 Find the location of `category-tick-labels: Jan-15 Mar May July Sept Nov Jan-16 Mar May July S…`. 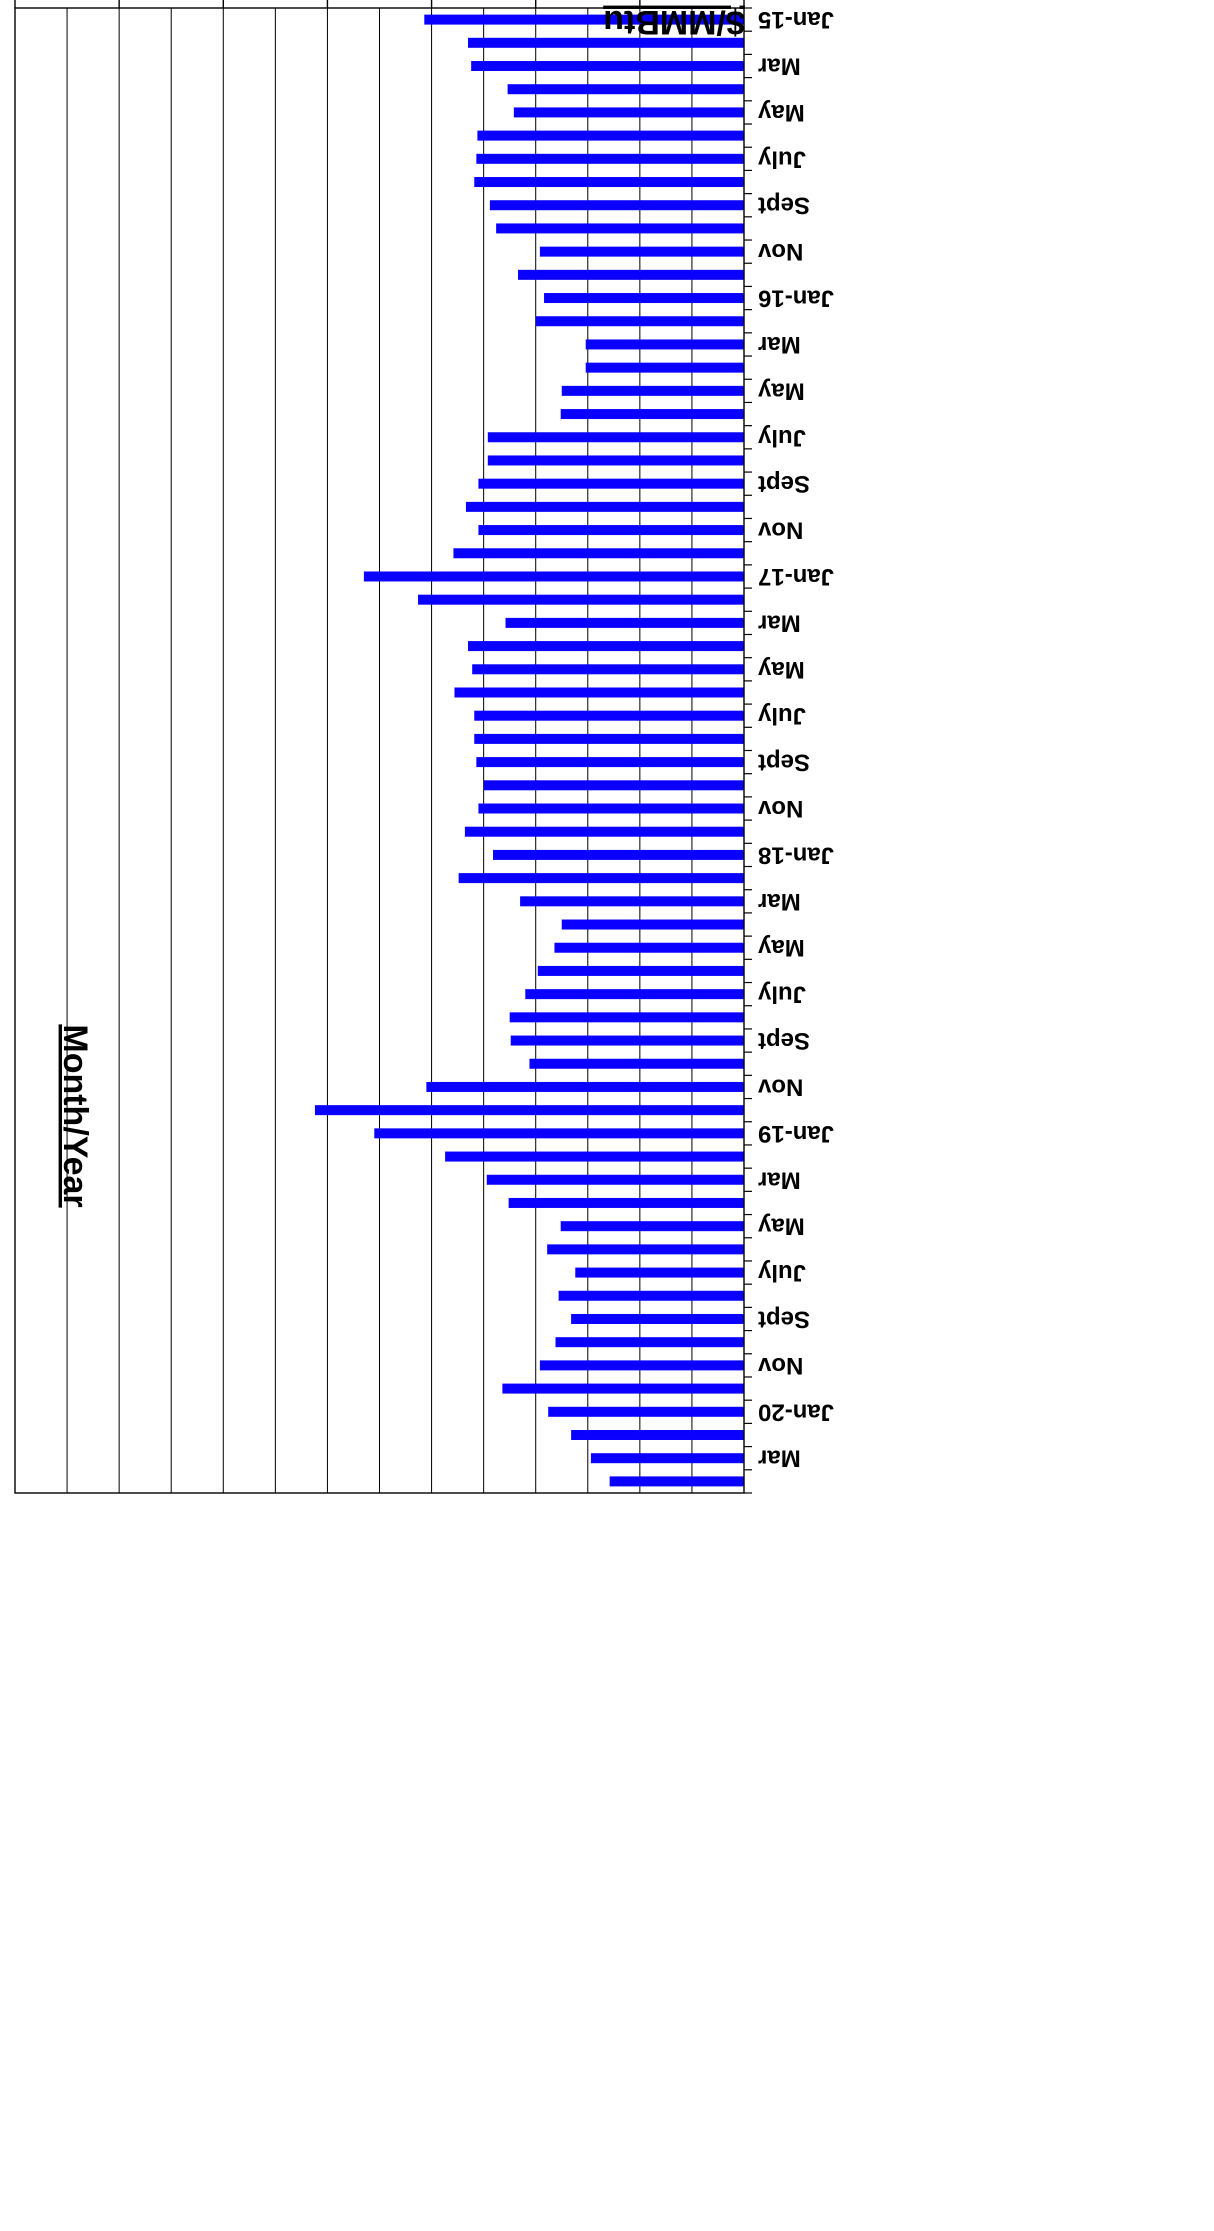

category-tick-labels: Jan-15 Mar May July Sept Nov Jan-16 Mar May July S… is located at coordinates (795, 739).